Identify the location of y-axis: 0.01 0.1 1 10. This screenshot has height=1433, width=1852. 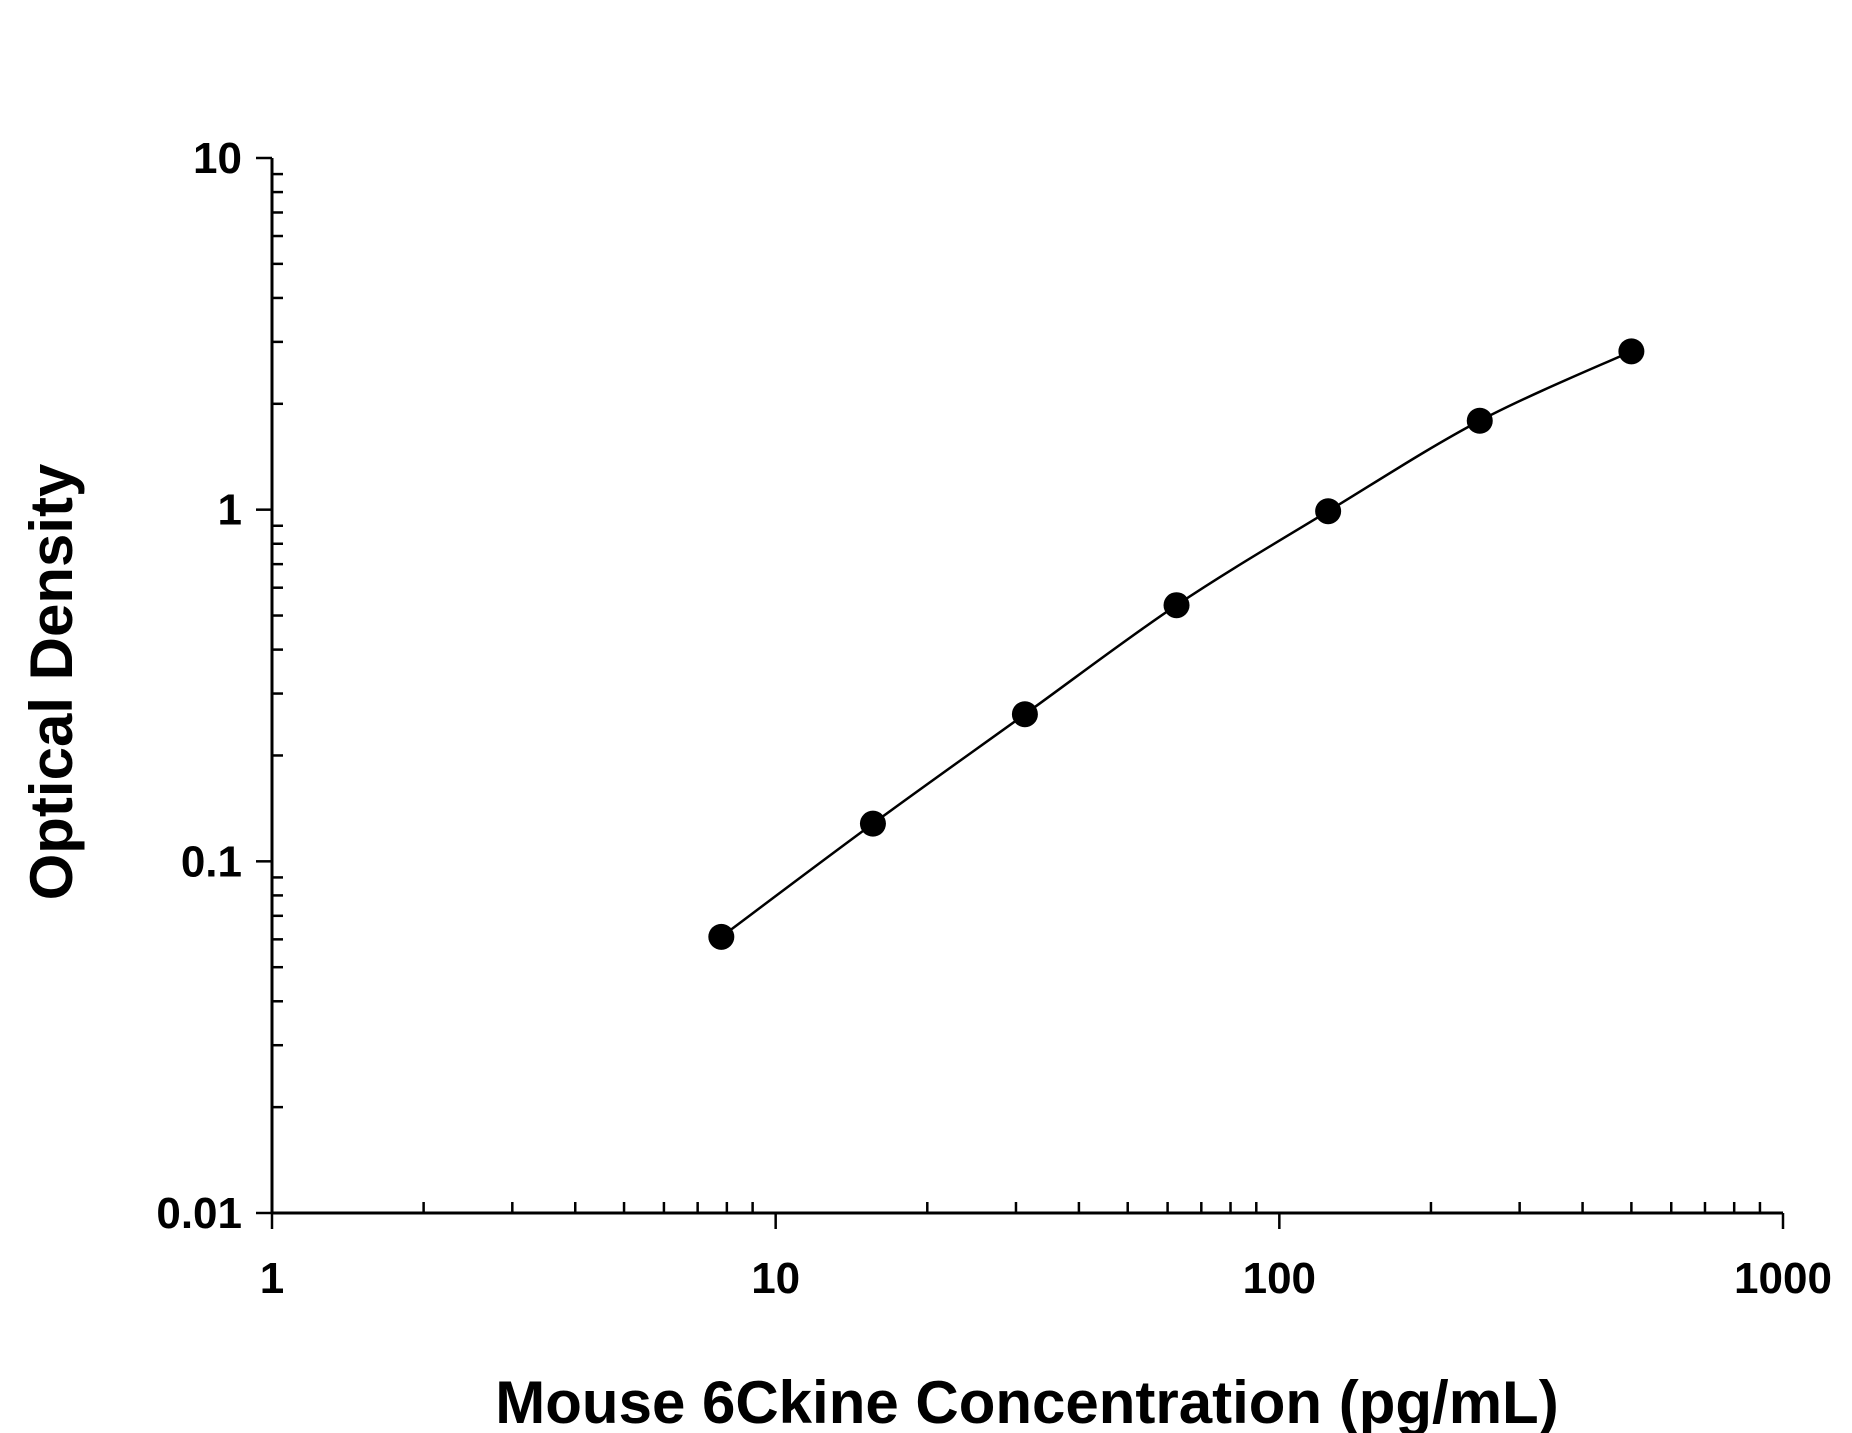
(219, 686).